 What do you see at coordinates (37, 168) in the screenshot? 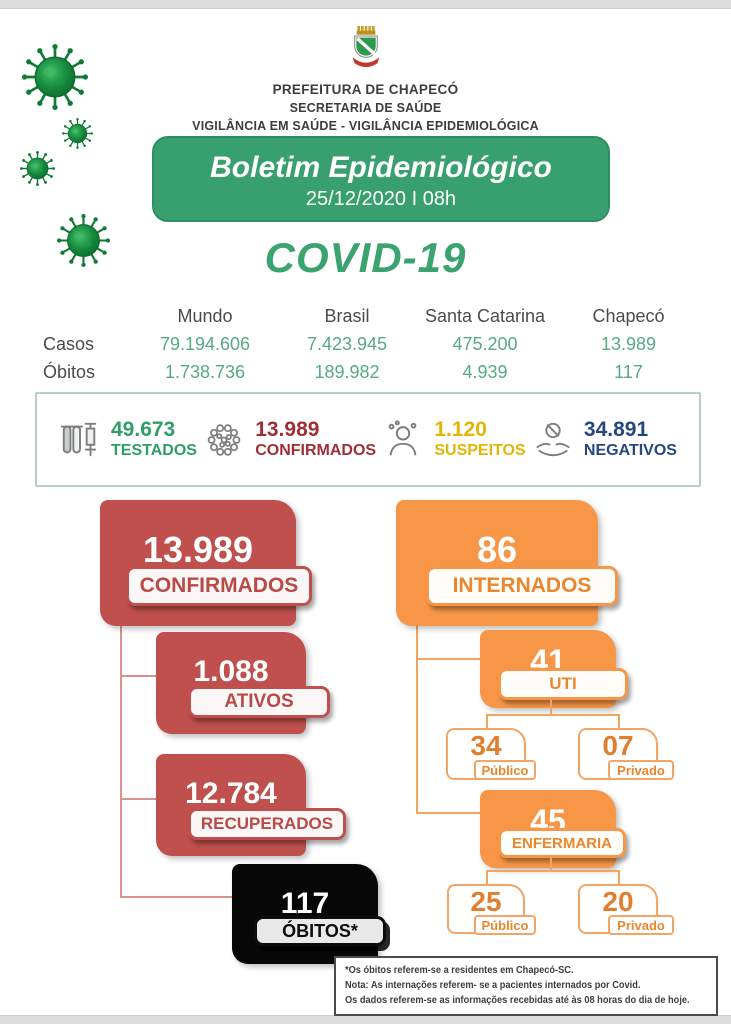
I see `virus-decoration-icon` at bounding box center [37, 168].